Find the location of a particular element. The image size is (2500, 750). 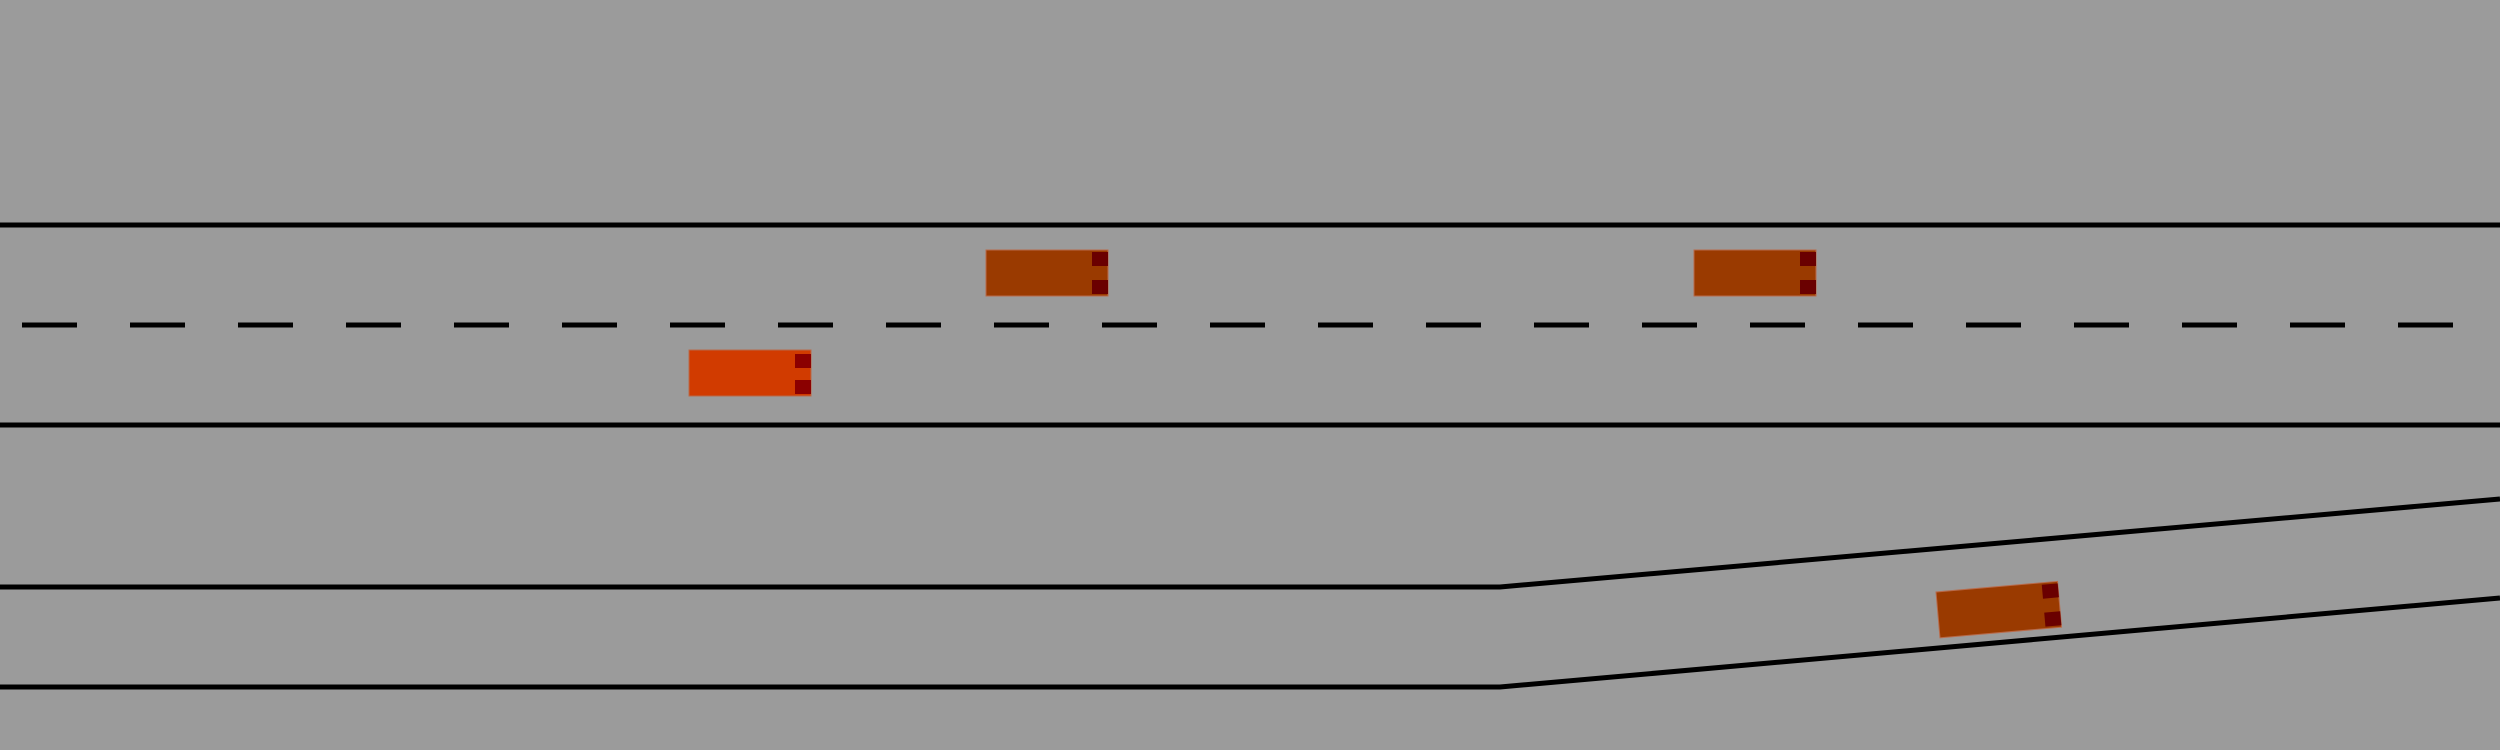

vehicle-ramp is located at coordinates (1999, 609).